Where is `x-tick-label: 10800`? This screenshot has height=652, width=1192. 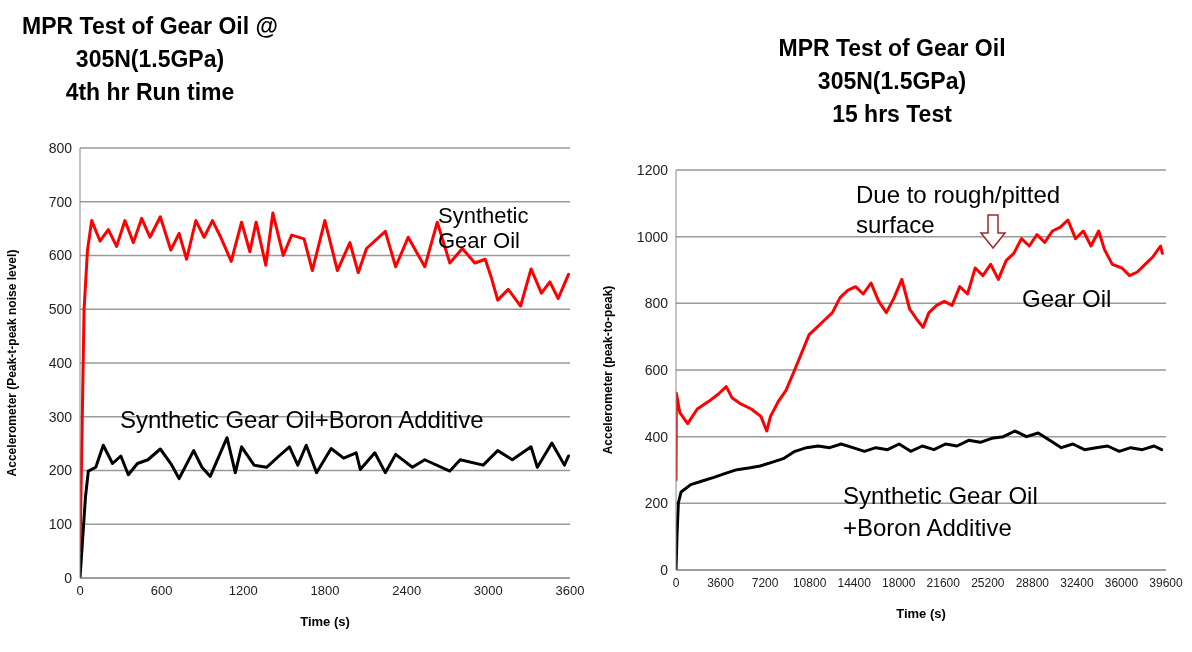 x-tick-label: 10800 is located at coordinates (809, 582).